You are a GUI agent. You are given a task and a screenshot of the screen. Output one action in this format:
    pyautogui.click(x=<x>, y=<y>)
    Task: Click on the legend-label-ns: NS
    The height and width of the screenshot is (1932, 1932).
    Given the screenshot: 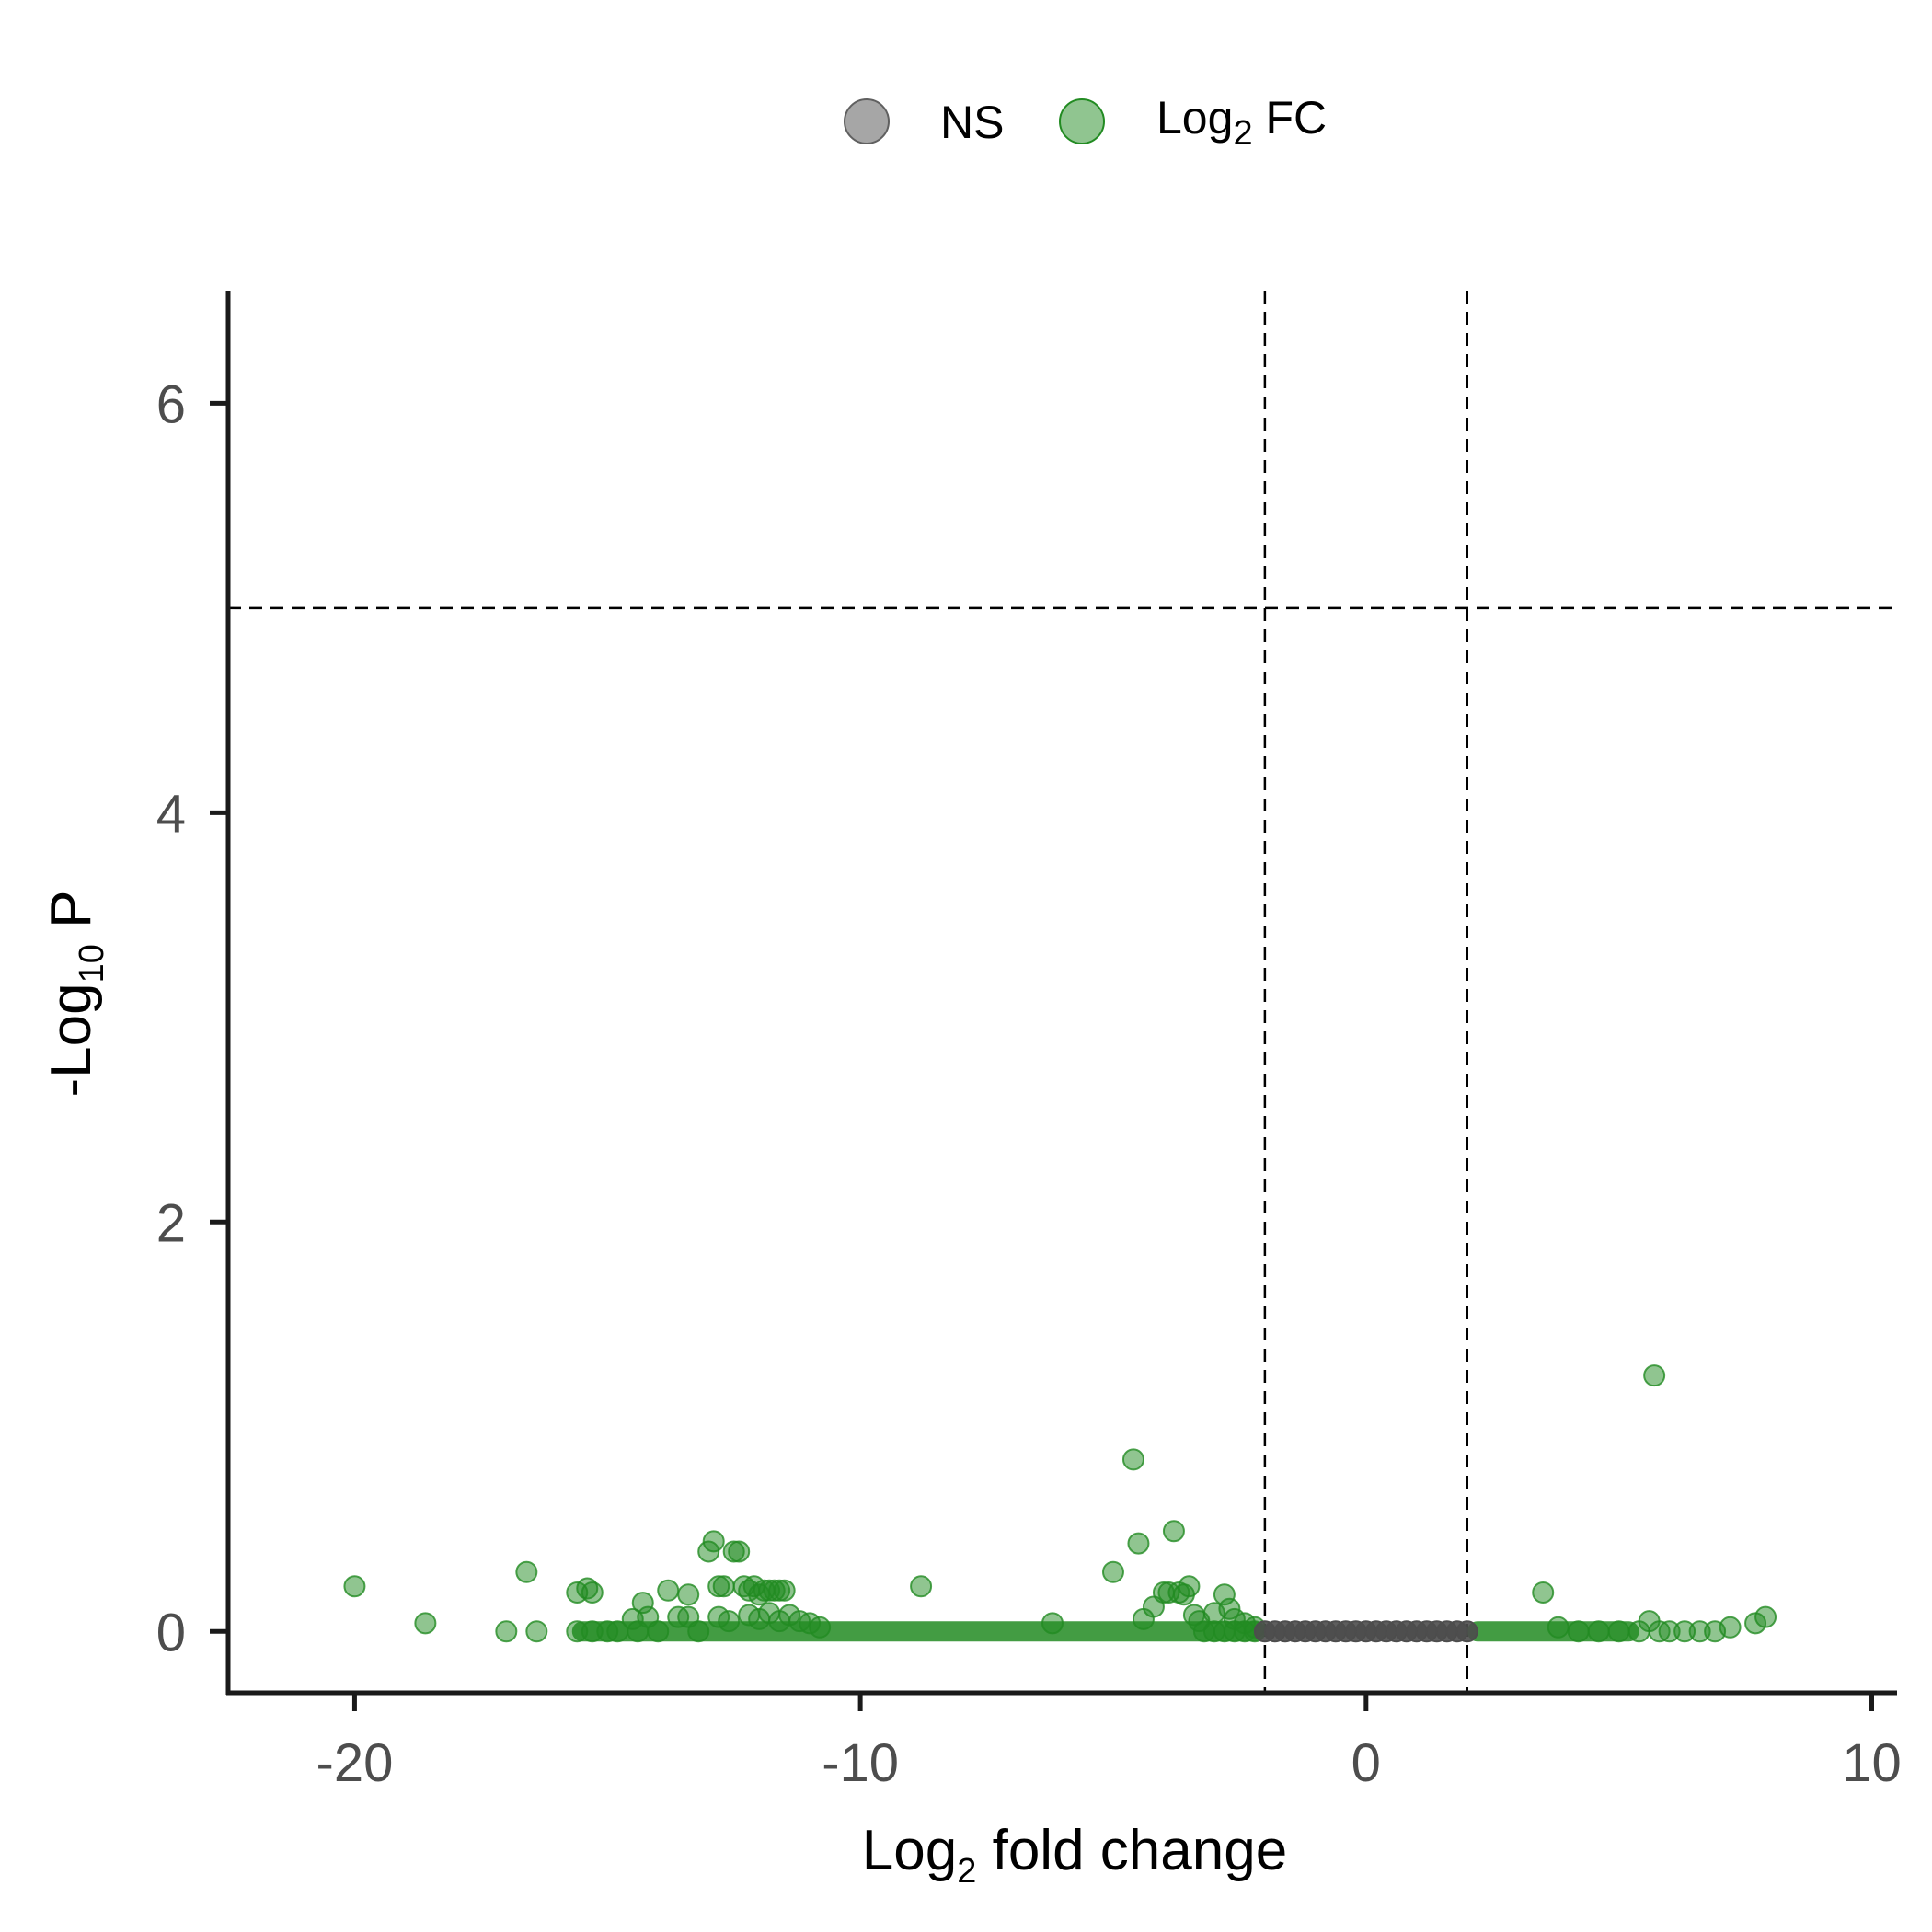 What is the action you would take?
    pyautogui.click(x=972, y=122)
    